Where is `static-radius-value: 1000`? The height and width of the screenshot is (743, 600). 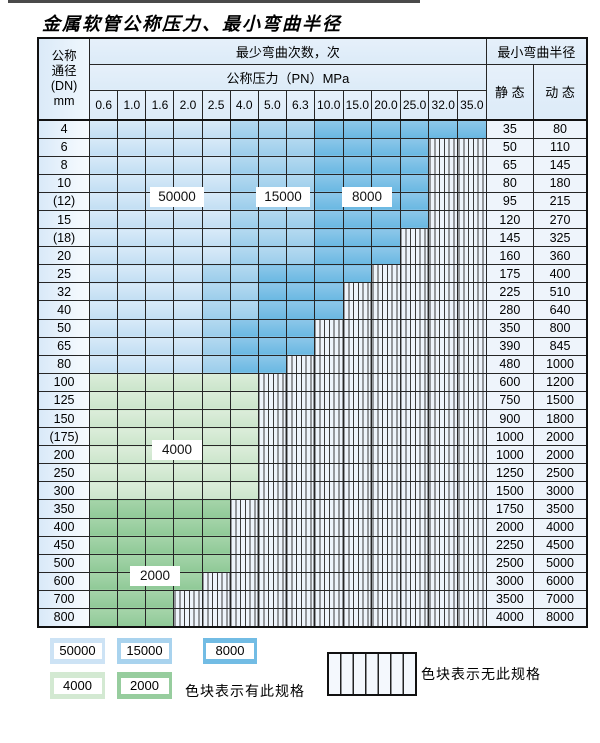 static-radius-value: 1000 is located at coordinates (510, 455).